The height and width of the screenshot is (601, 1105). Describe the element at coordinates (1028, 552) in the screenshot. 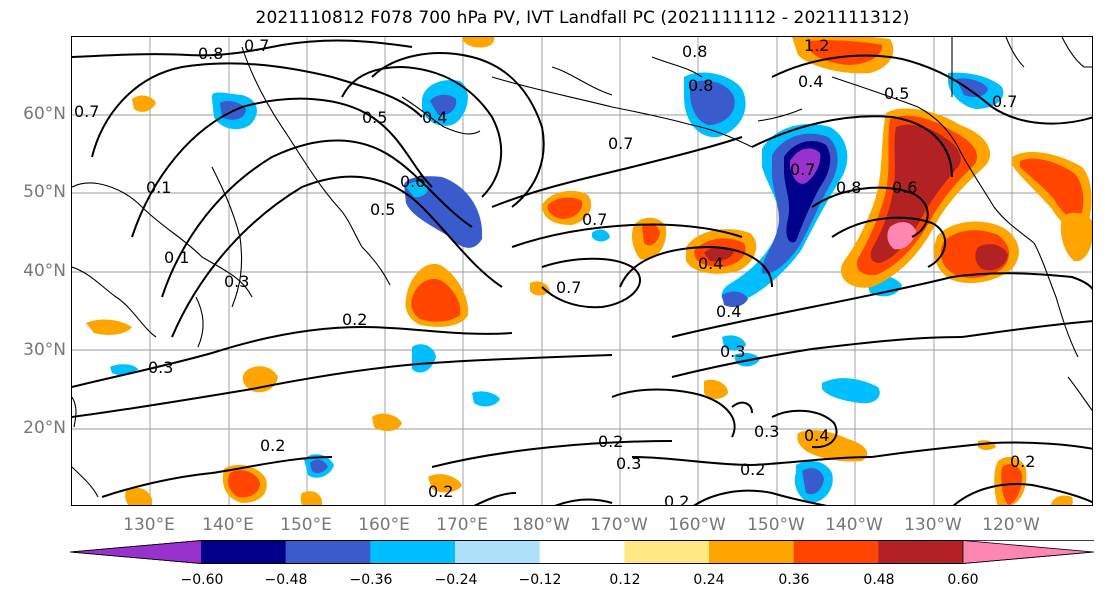

I see `colorbar-extend-max` at that location.